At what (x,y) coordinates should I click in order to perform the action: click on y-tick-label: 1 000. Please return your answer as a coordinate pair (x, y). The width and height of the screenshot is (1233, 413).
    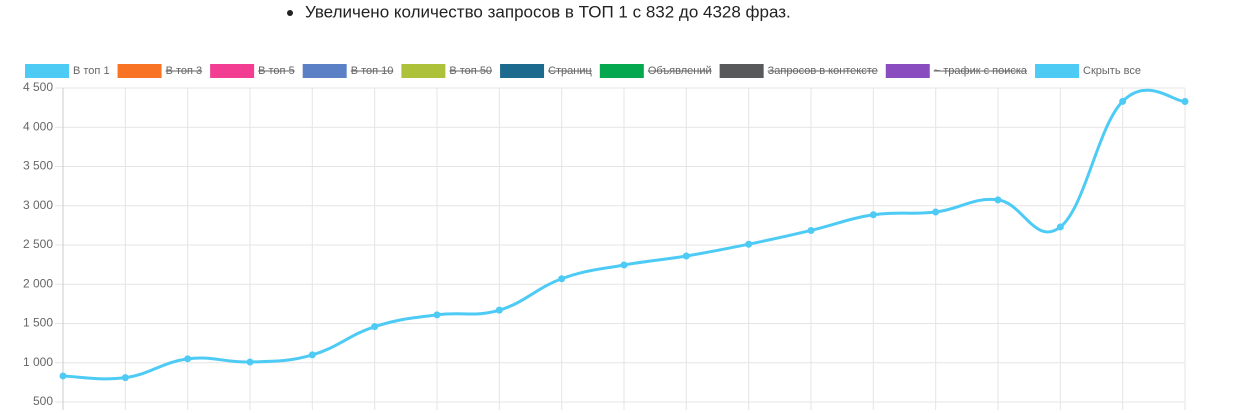
    Looking at the image, I should click on (38, 362).